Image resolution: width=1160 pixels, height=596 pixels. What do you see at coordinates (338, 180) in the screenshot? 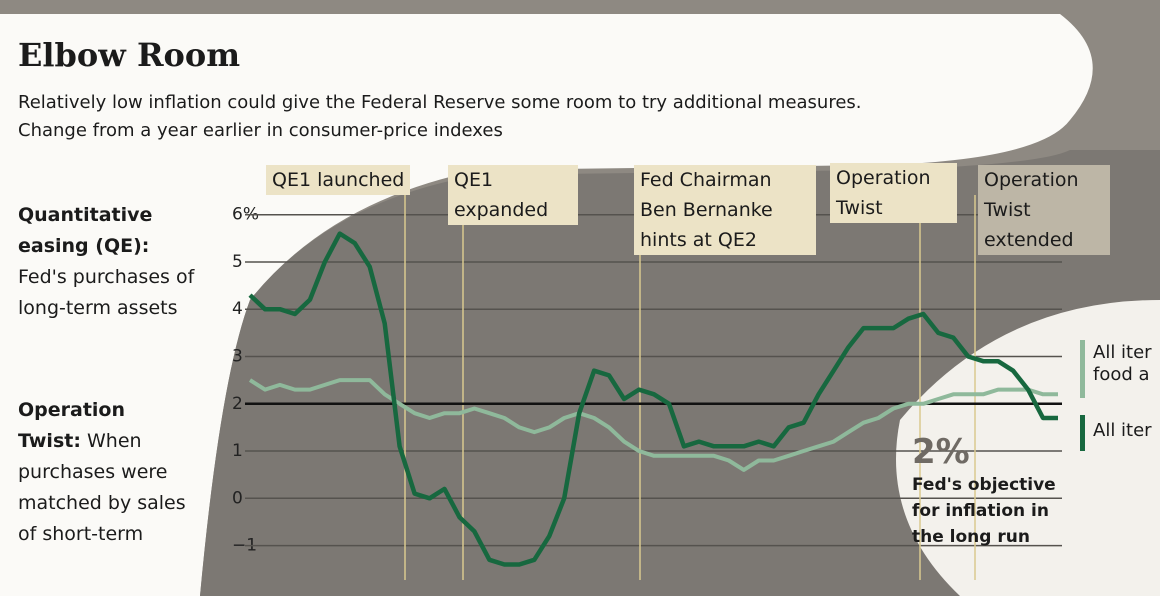
I see `annotation: QE1 launched` at bounding box center [338, 180].